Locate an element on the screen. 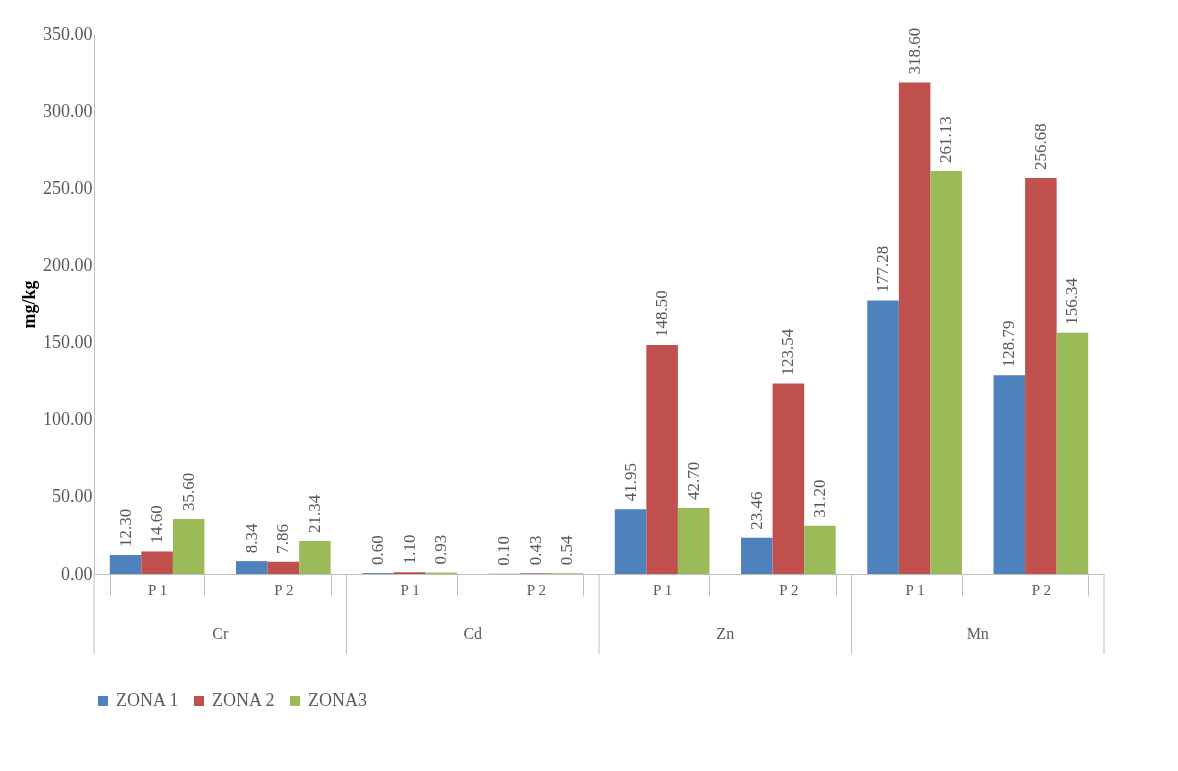 This screenshot has width=1178, height=771. data-label: 14.60 is located at coordinates (157, 524).